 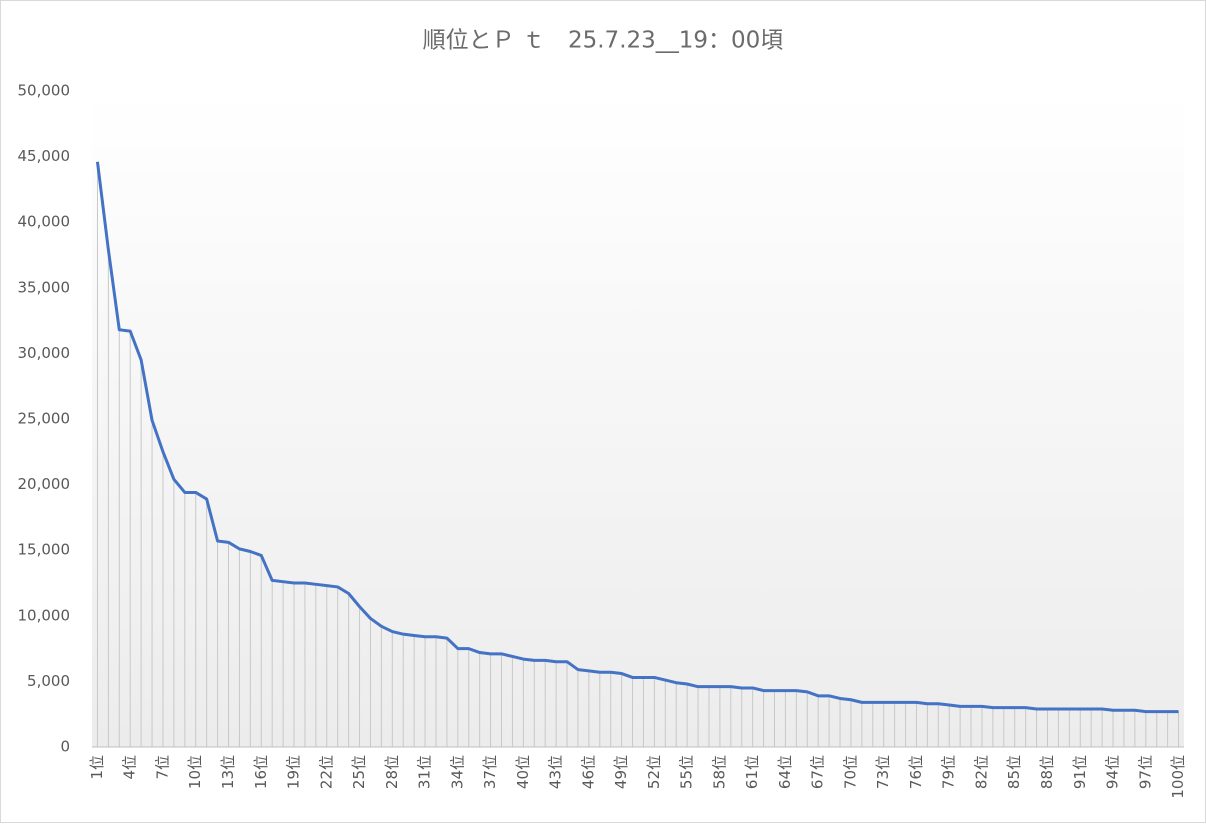 I want to click on x-tick-label: 37位, so click(x=490, y=772).